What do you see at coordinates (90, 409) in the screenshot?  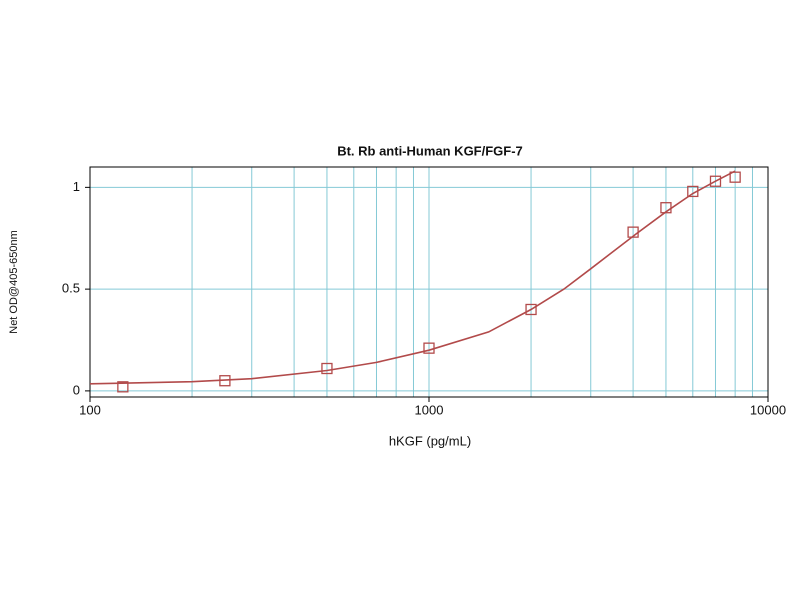 I see `x-tick-label: 100` at bounding box center [90, 409].